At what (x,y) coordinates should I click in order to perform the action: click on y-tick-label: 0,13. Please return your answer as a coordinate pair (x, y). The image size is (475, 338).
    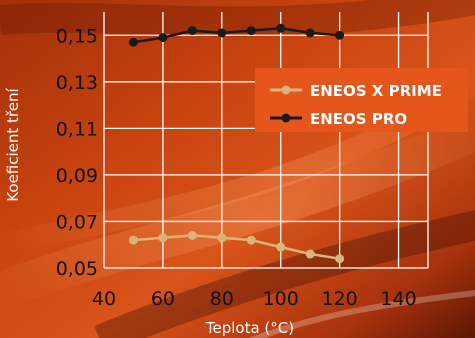
    Looking at the image, I should click on (77, 83).